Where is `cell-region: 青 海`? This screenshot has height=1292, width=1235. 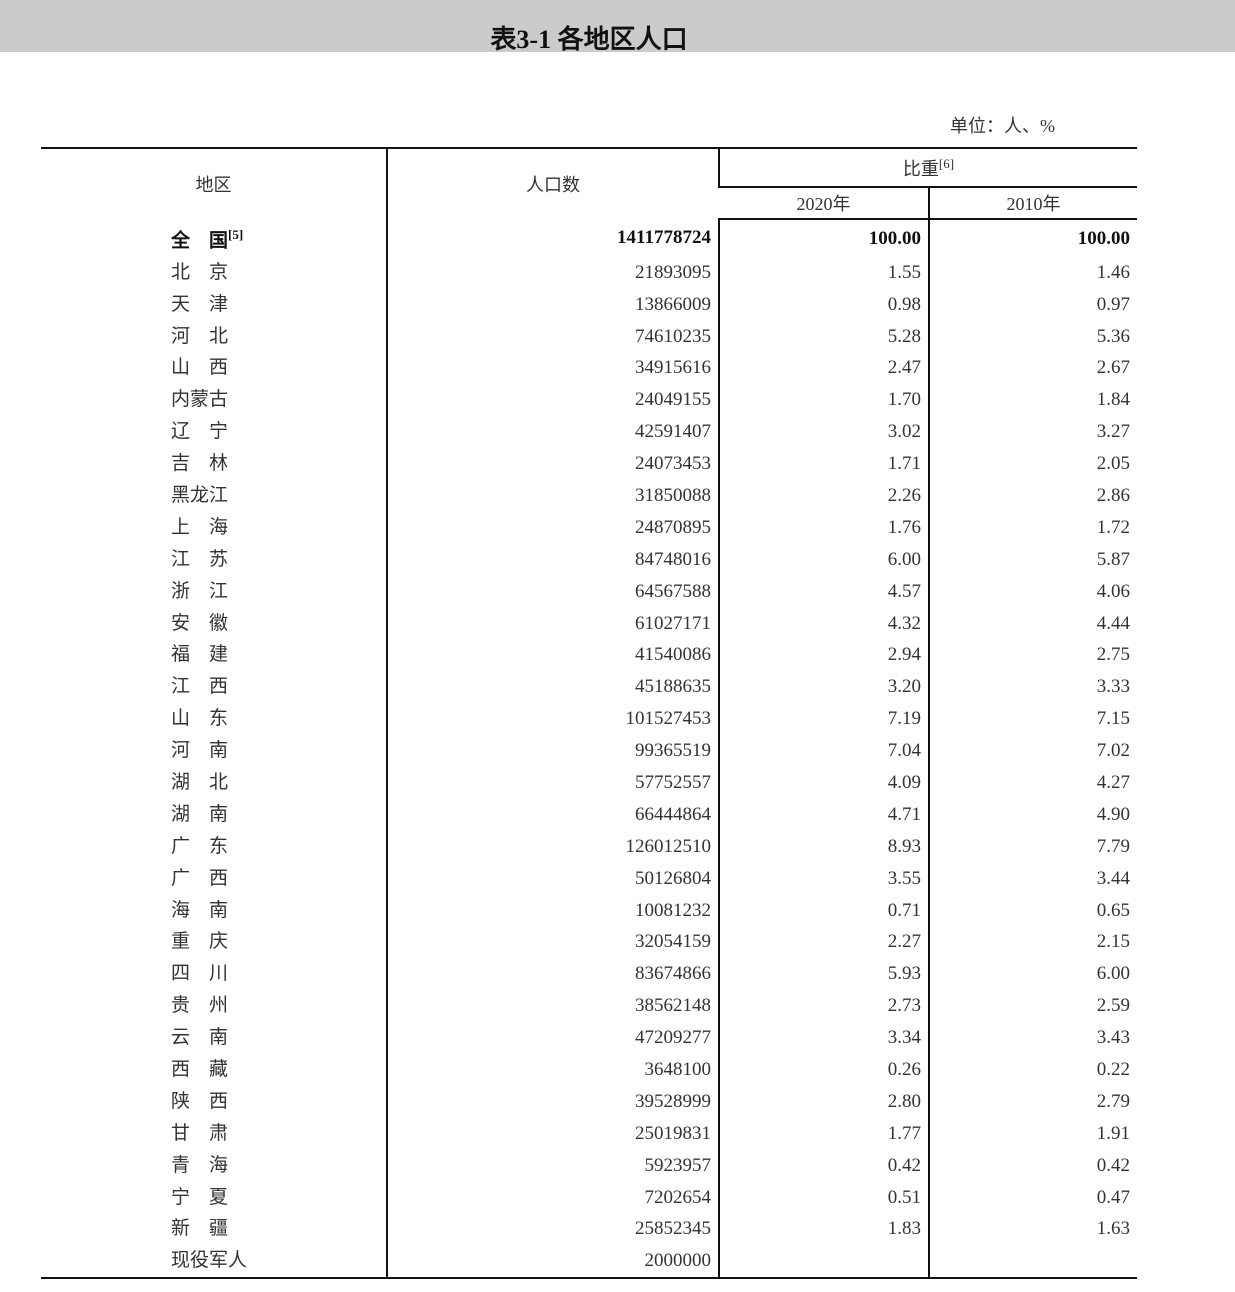 cell-region: 青 海 is located at coordinates (200, 1165).